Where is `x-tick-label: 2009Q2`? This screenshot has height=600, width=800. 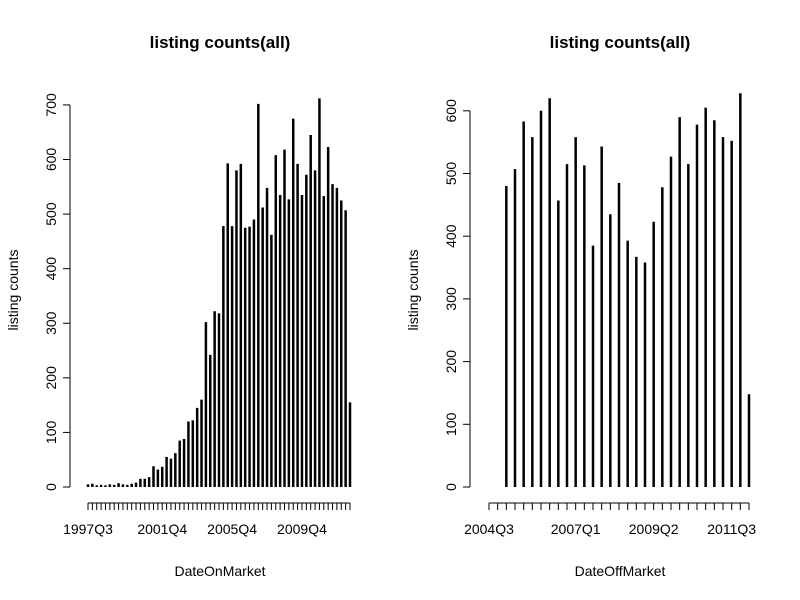
x-tick-label: 2009Q2 is located at coordinates (654, 529).